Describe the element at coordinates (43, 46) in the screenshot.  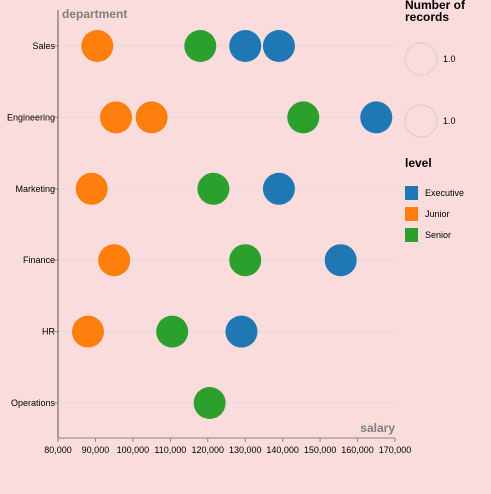
I see `y-tick-label: Sales` at that location.